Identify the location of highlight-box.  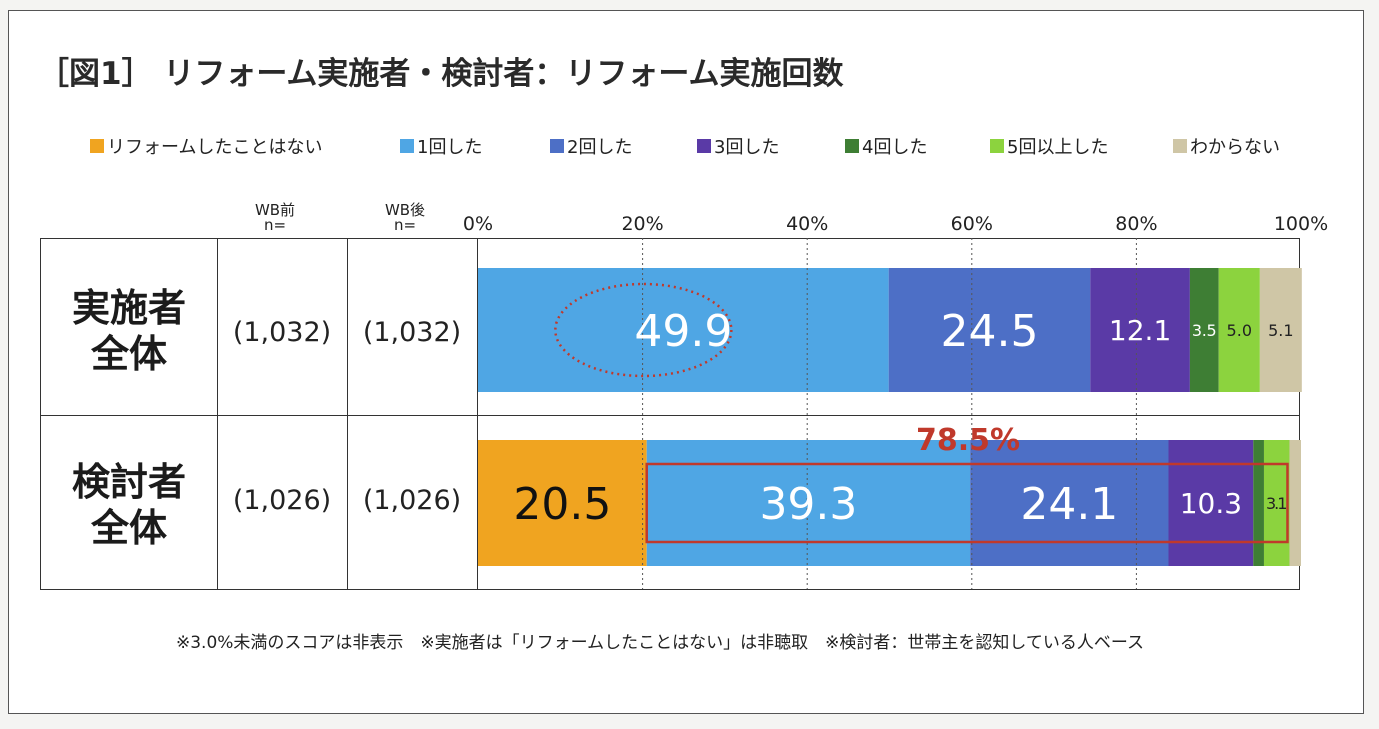
(967, 503).